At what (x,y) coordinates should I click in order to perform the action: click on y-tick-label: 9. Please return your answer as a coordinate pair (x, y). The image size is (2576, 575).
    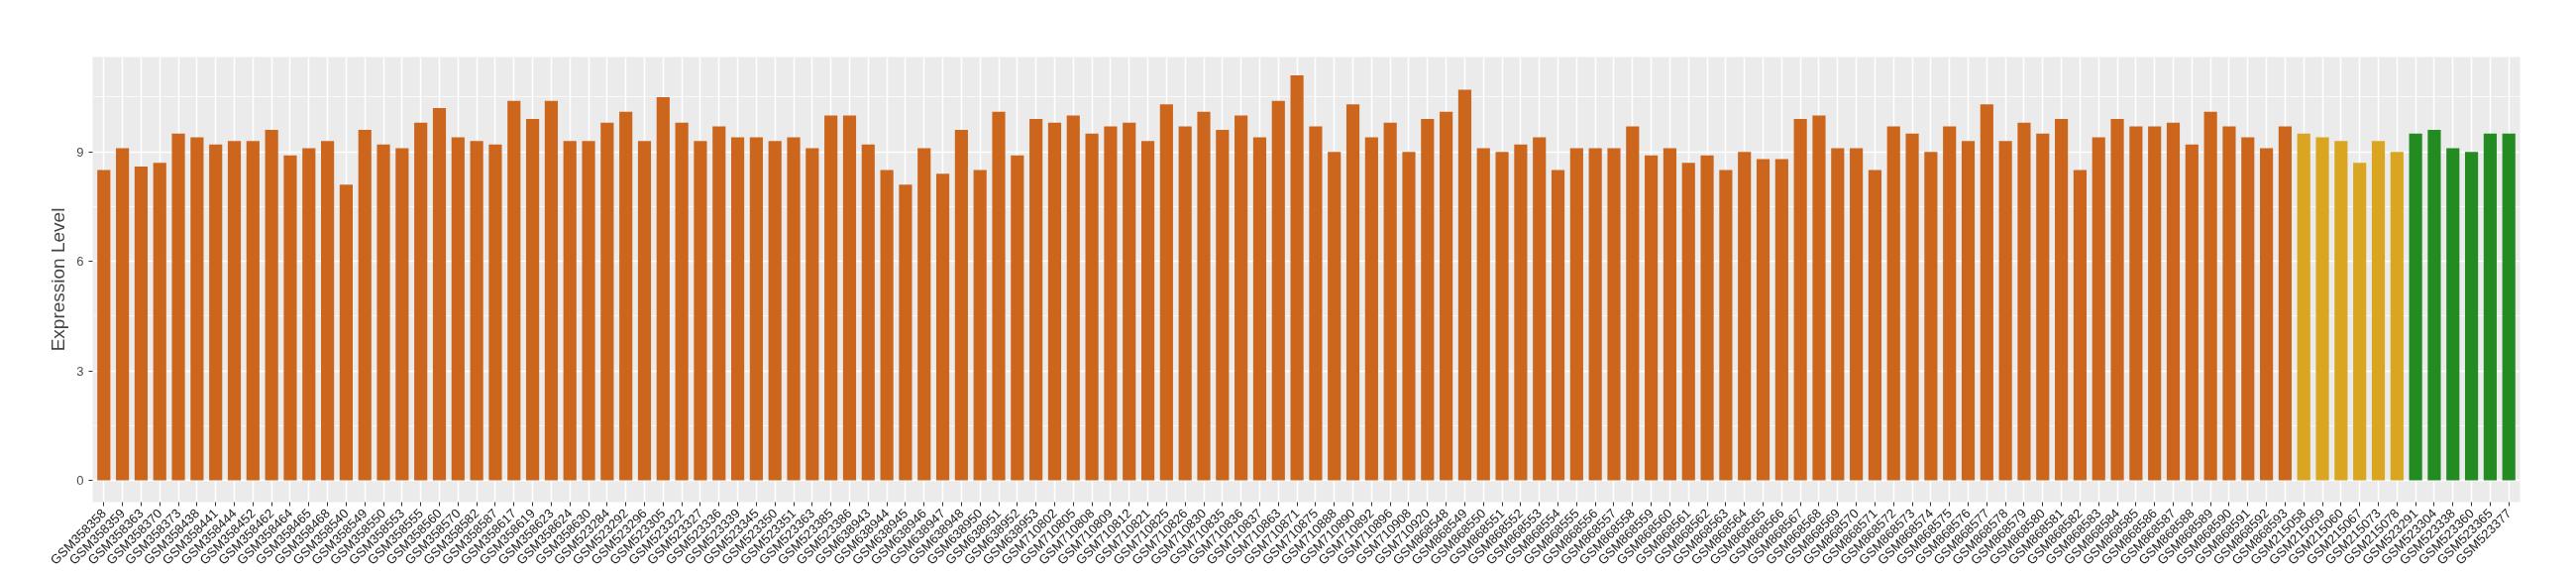
    Looking at the image, I should click on (80, 152).